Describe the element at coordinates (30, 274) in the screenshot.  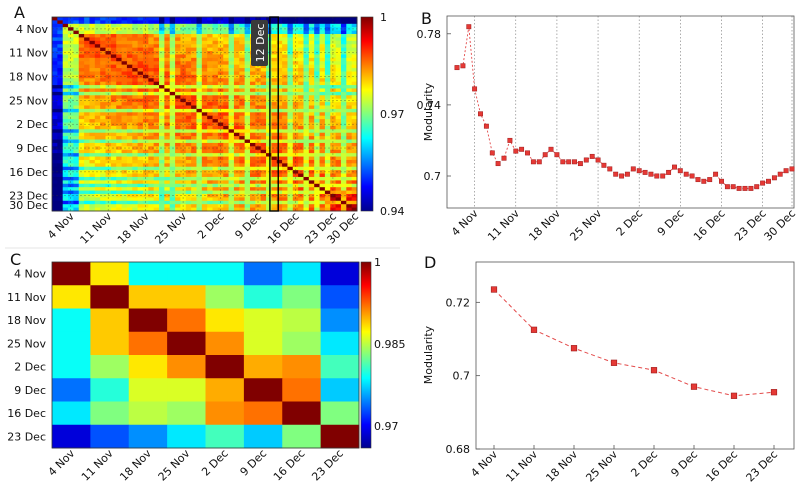
I see `row-tick-label: 4 Nov` at that location.